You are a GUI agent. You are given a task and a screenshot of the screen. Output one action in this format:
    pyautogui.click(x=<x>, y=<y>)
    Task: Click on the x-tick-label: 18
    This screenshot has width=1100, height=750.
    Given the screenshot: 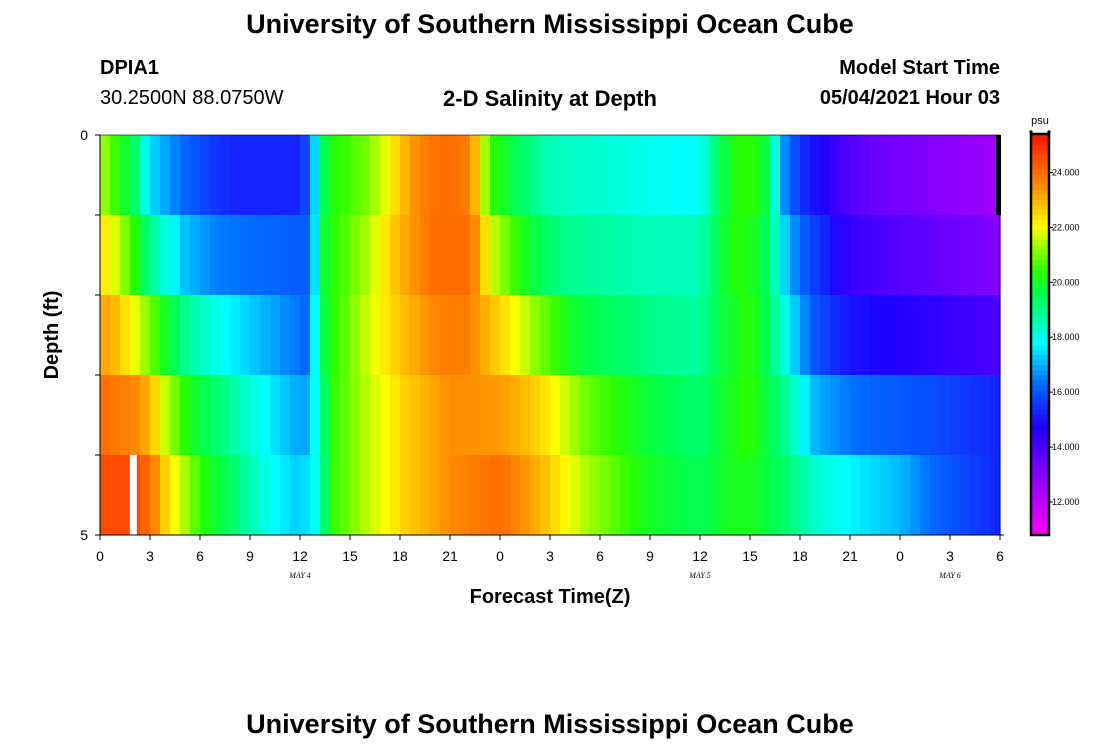 What is the action you would take?
    pyautogui.click(x=400, y=556)
    